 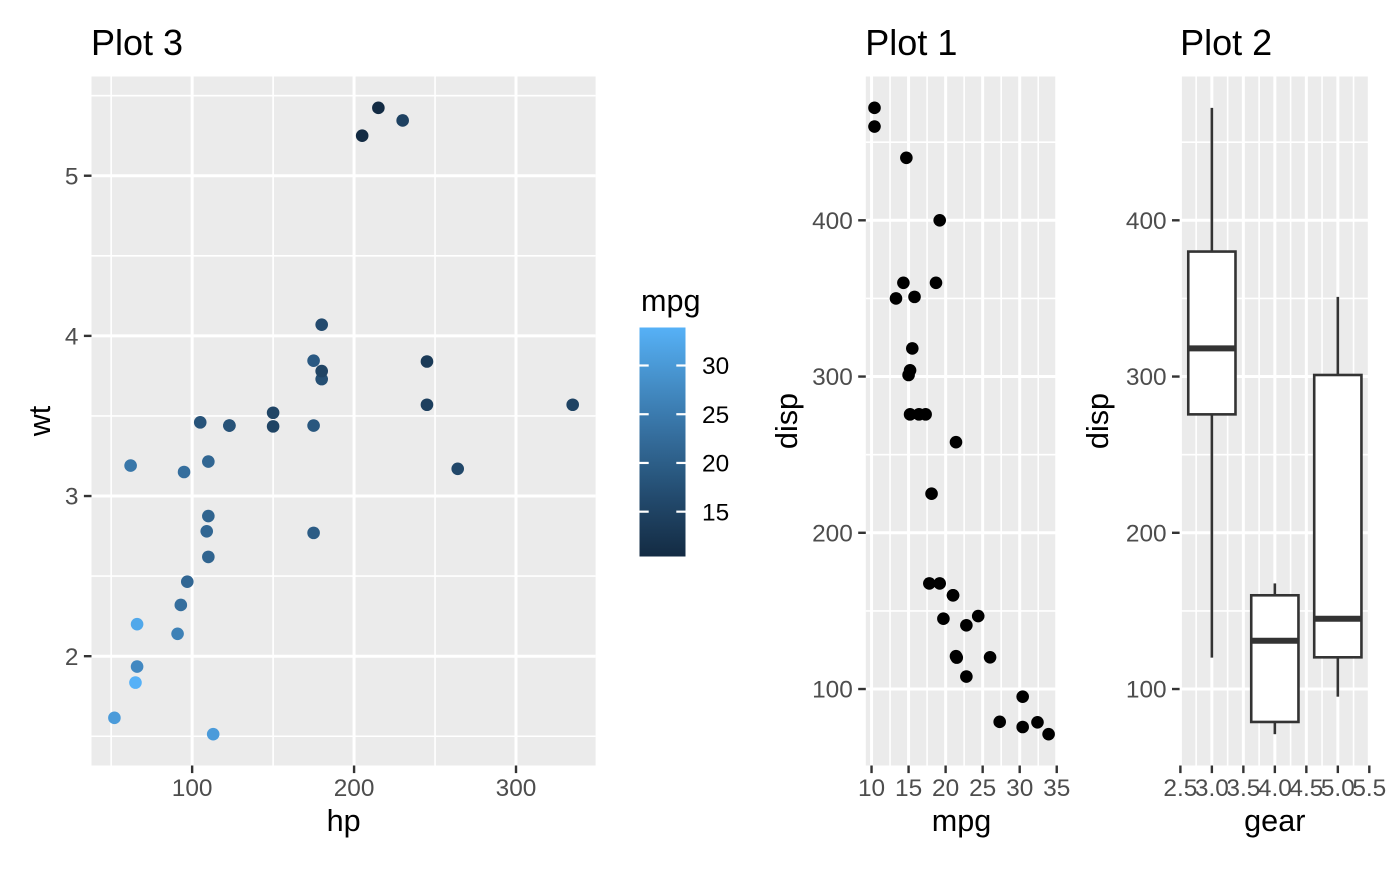 I want to click on svg-text: 4, so click(x=72, y=336).